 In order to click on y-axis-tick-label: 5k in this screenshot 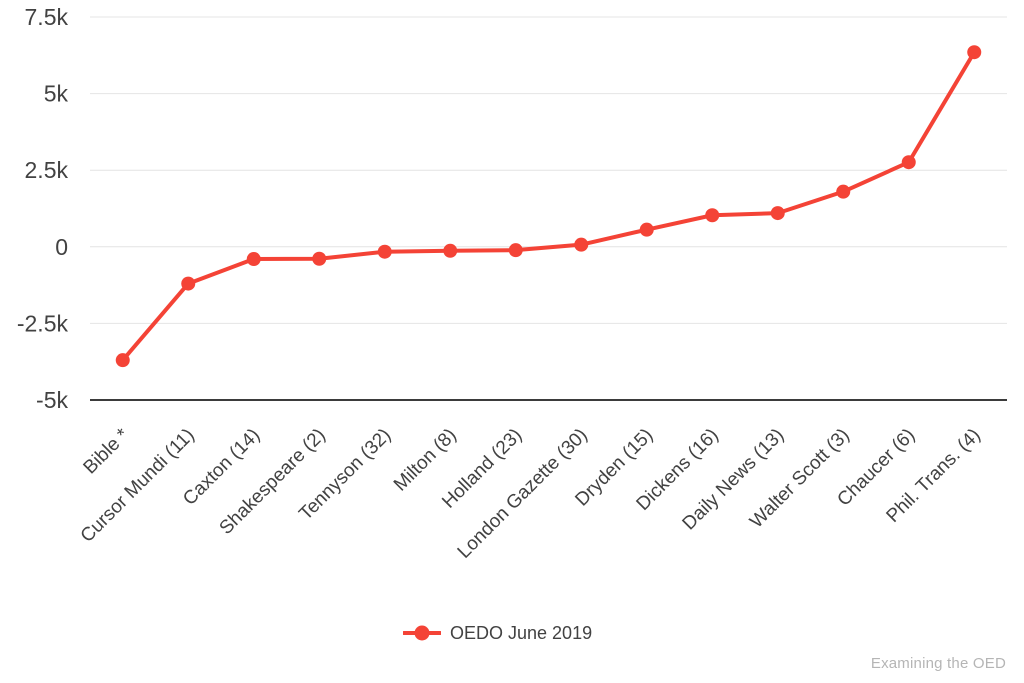, I will do `click(56, 94)`.